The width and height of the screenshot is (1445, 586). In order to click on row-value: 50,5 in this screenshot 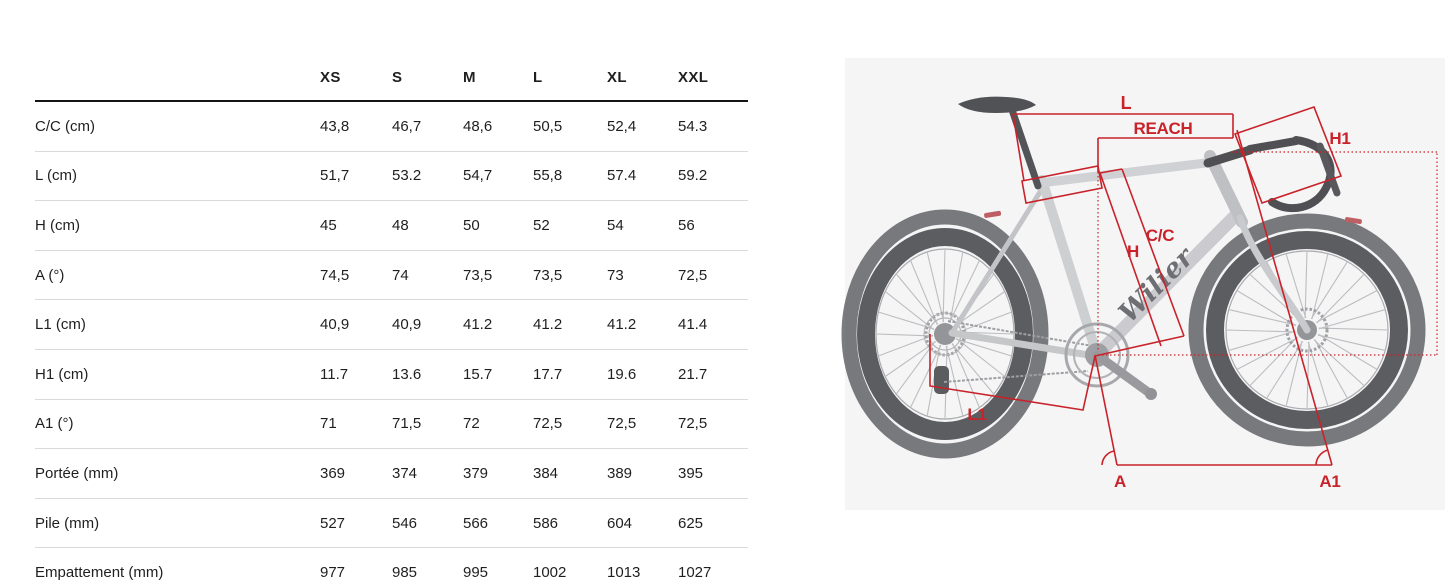, I will do `click(548, 126)`.